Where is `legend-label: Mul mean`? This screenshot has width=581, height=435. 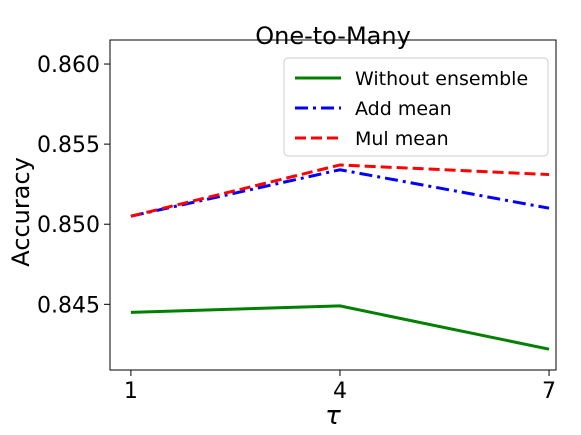
legend-label: Mul mean is located at coordinates (402, 139).